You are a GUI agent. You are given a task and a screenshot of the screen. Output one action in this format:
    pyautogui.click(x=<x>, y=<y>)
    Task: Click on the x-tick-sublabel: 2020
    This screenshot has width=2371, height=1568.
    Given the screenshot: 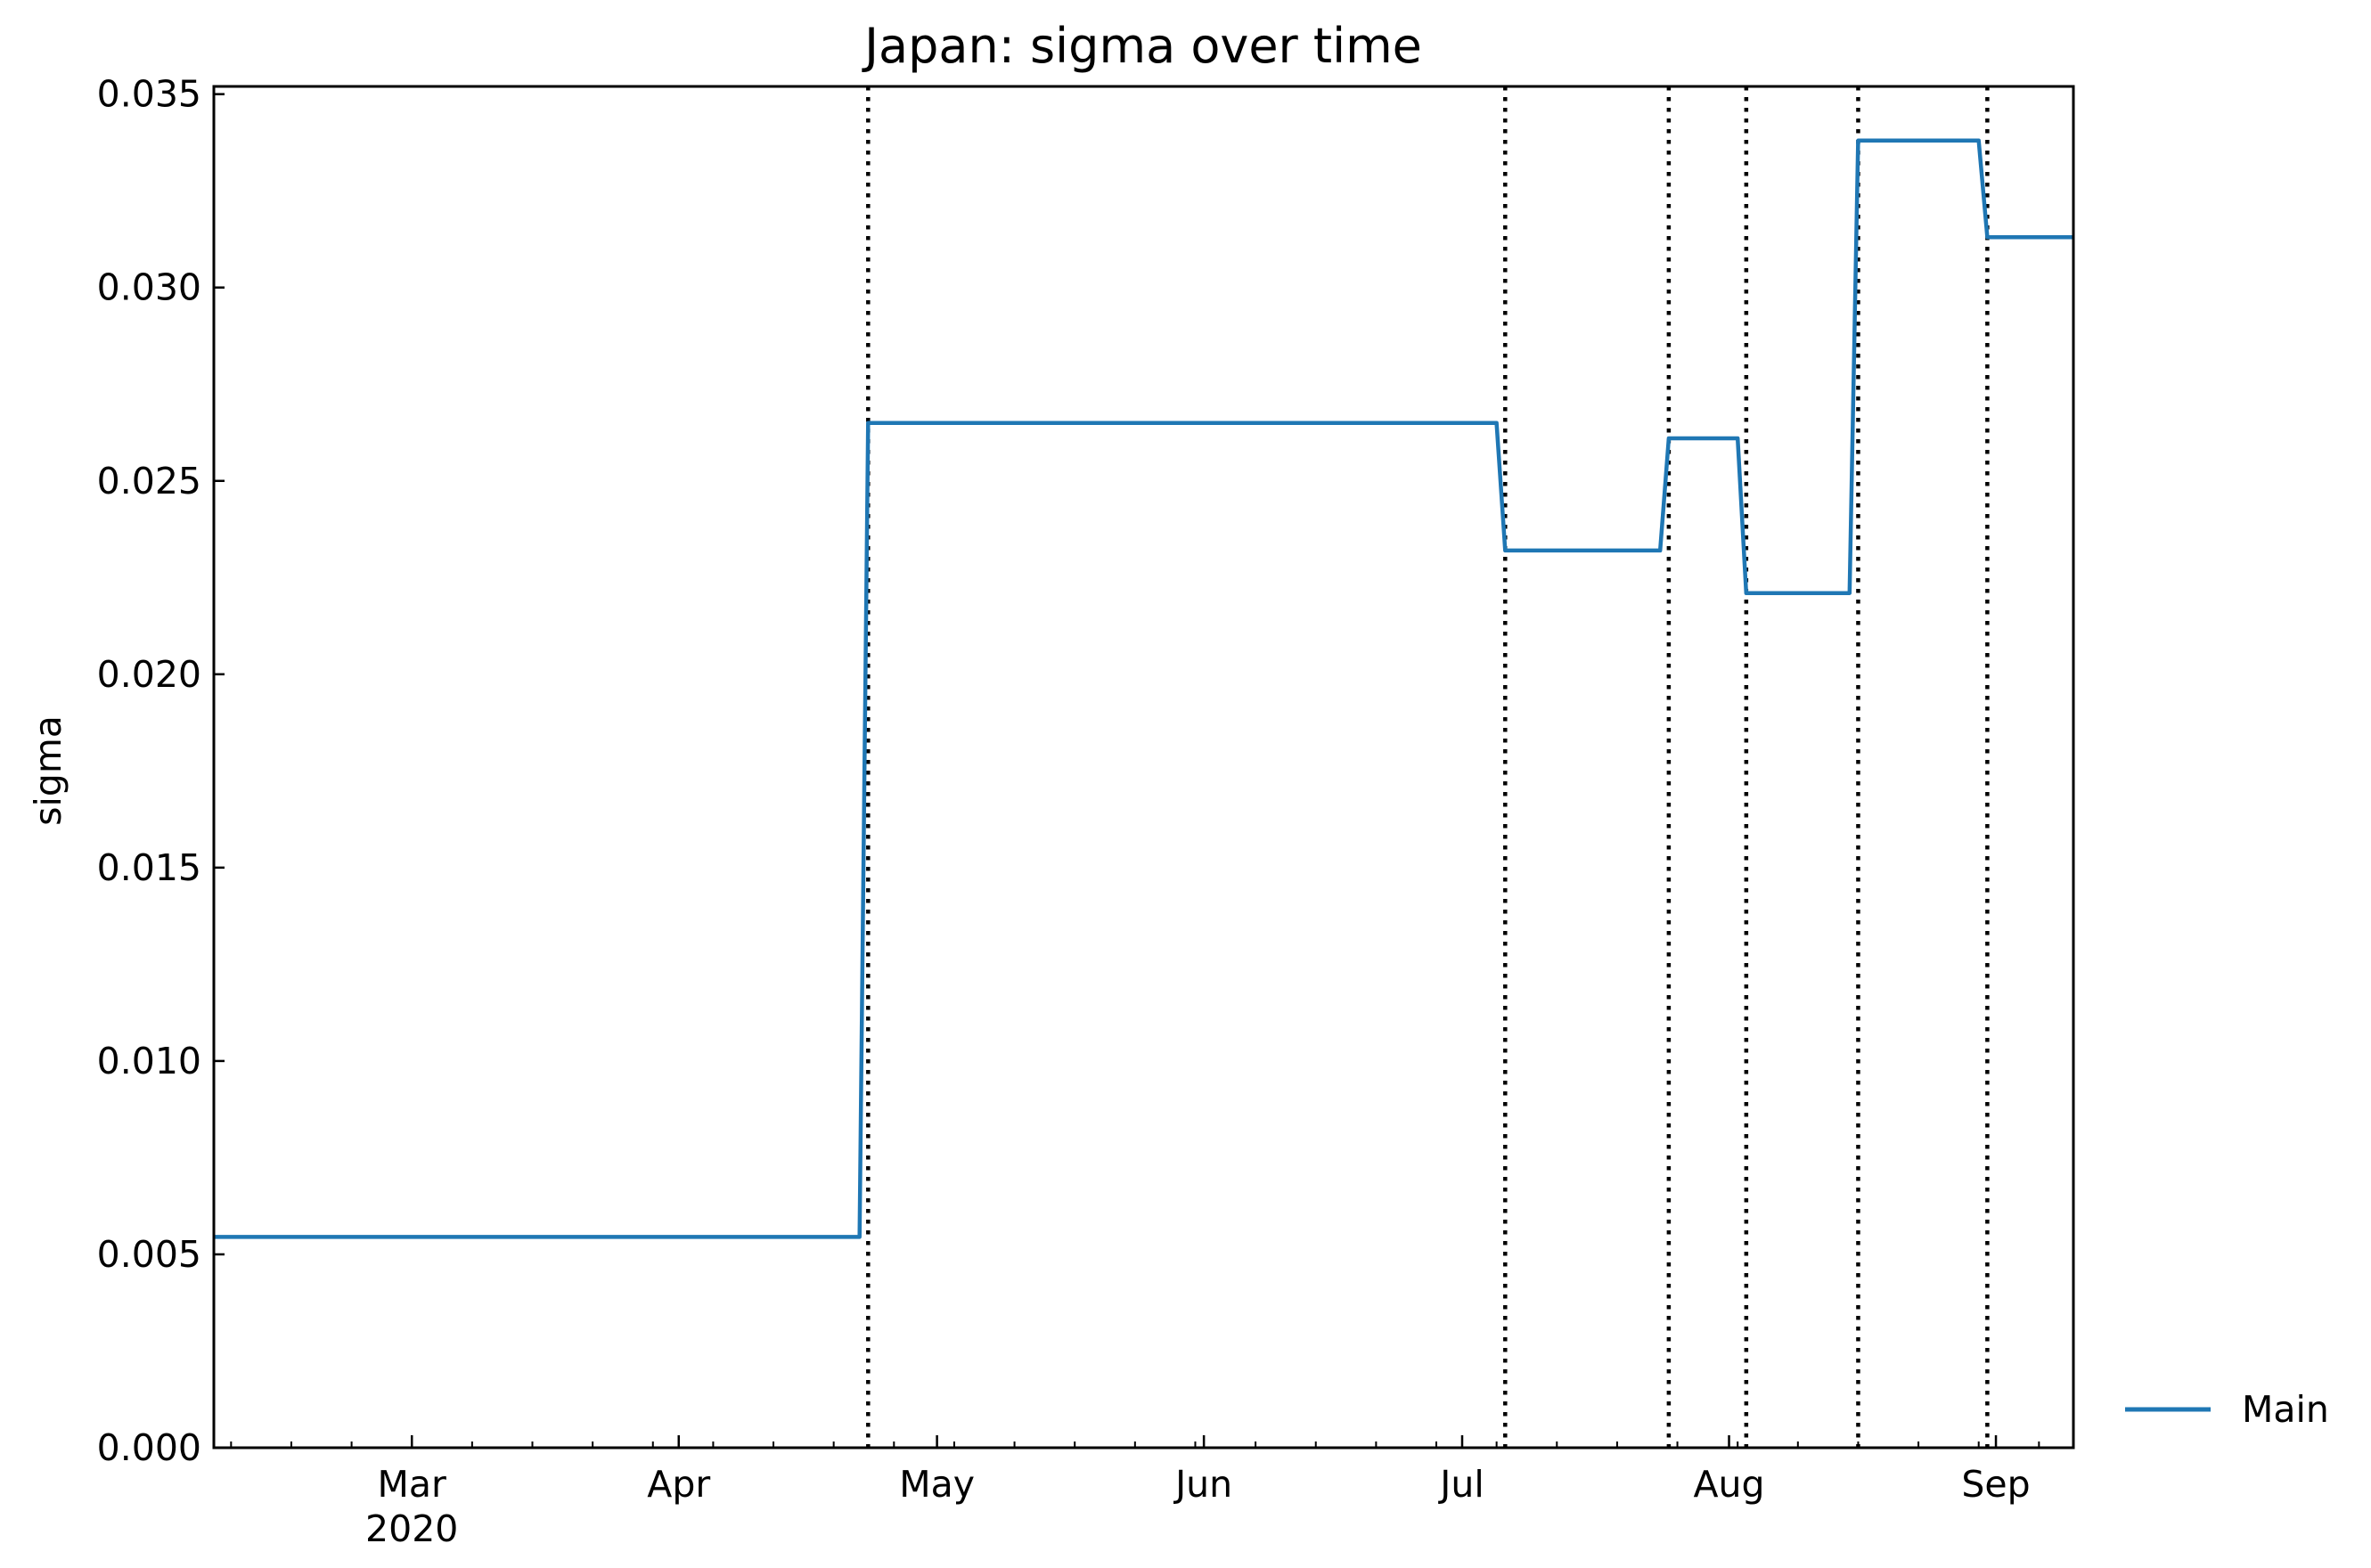 What is the action you would take?
    pyautogui.click(x=412, y=1528)
    